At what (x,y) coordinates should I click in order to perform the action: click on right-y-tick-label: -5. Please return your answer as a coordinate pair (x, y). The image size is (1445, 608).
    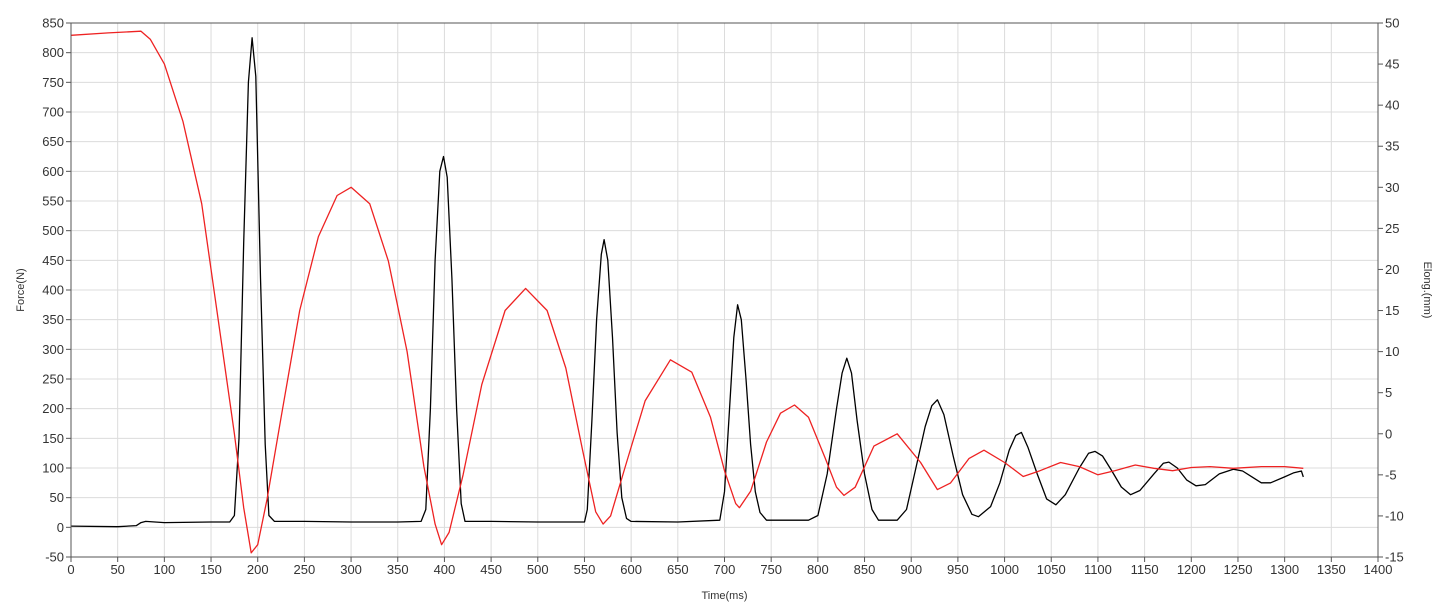
    Looking at the image, I should click on (1391, 474).